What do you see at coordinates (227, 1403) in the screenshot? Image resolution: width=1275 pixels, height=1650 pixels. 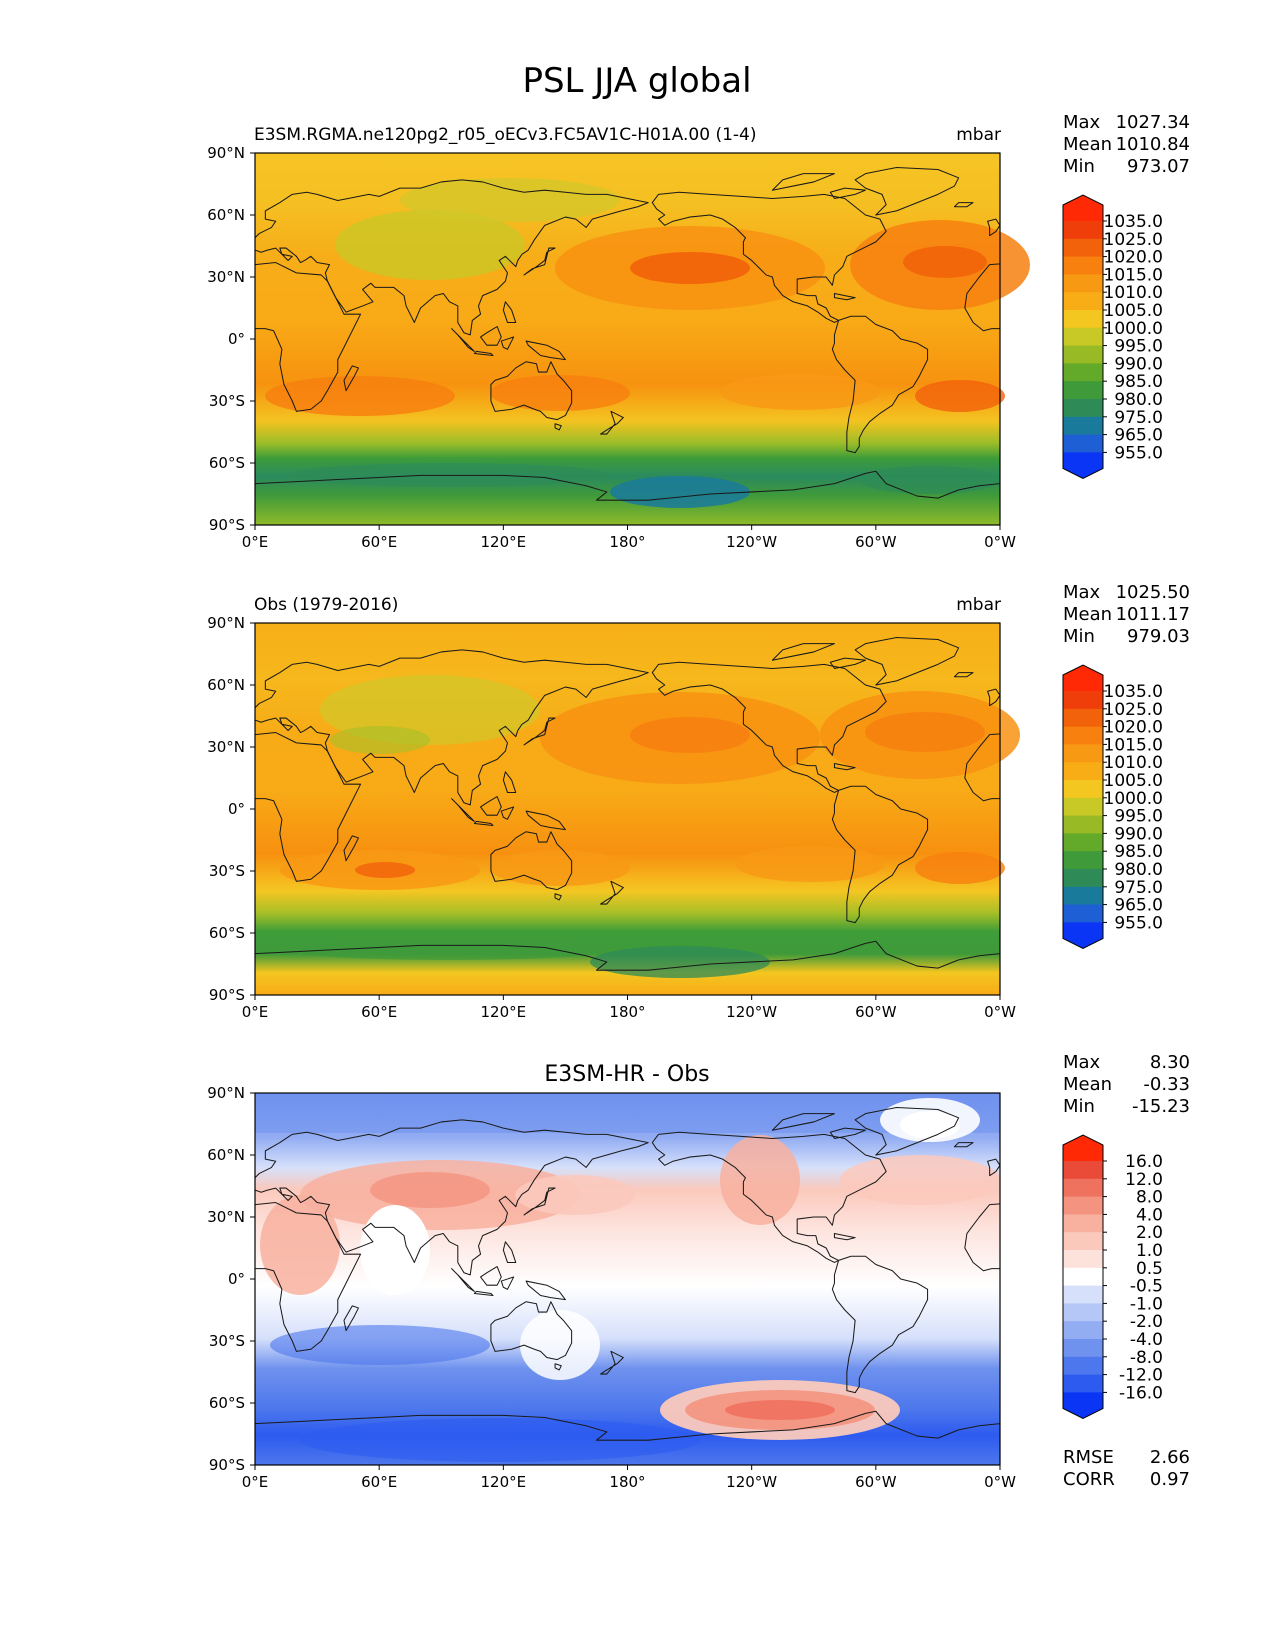 I see `lat-tick-label: 60°S` at bounding box center [227, 1403].